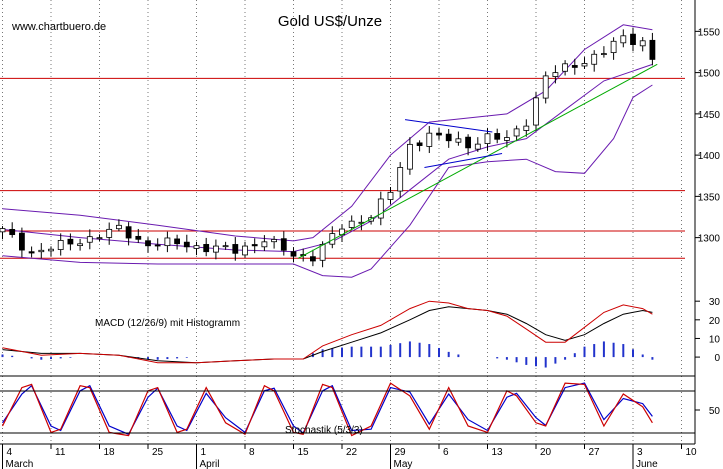 The height and width of the screenshot is (469, 723). I want to click on macd-signal-line, so click(327, 335).